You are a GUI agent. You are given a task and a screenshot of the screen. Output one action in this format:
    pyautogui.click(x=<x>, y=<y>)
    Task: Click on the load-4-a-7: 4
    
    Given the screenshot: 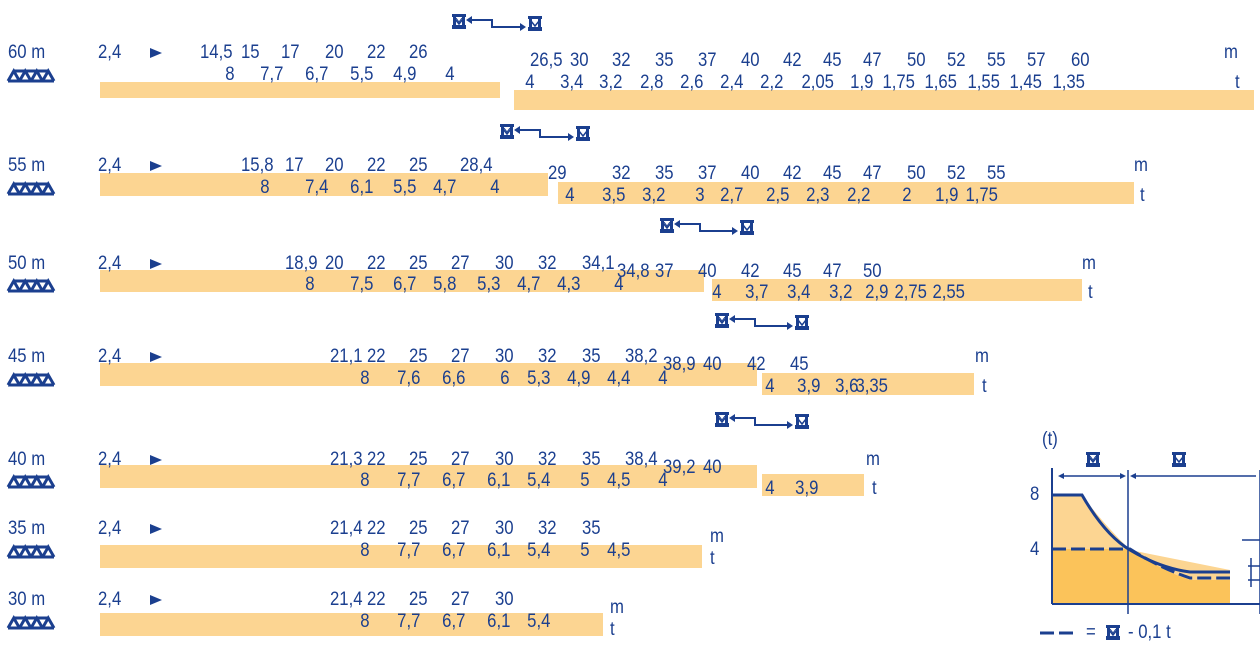 What is the action you would take?
    pyautogui.click(x=638, y=481)
    